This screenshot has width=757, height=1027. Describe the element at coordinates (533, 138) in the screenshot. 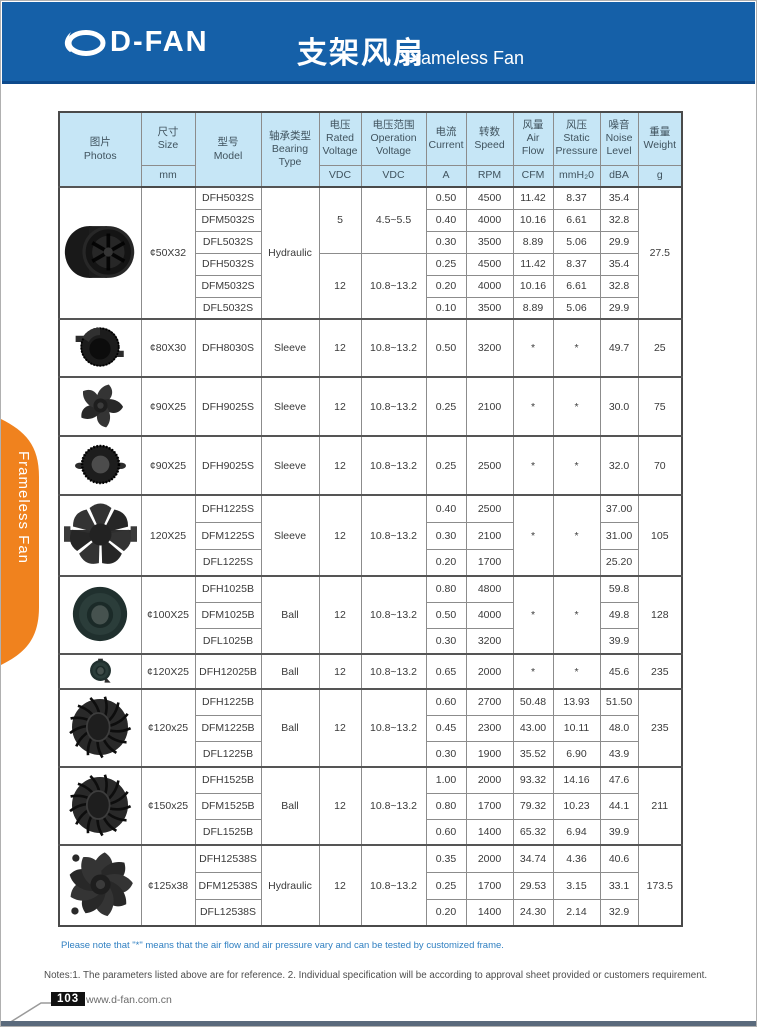

I see `col-header-air-flow: 风量 Air Flow` at that location.